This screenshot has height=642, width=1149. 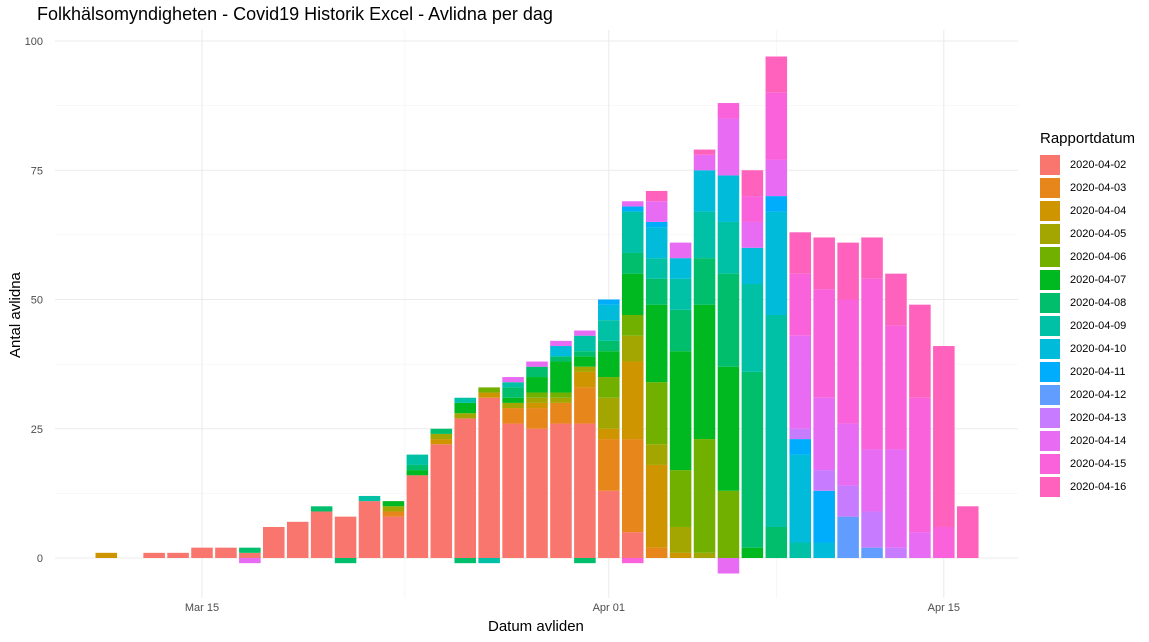 What do you see at coordinates (1098, 394) in the screenshot?
I see `legend-label: 2020-04-12` at bounding box center [1098, 394].